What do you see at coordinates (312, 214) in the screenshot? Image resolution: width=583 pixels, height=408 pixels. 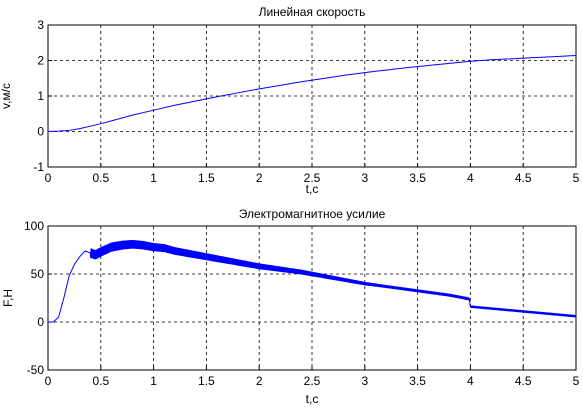 I see `force-chart-title: Электромагнитное усилие` at bounding box center [312, 214].